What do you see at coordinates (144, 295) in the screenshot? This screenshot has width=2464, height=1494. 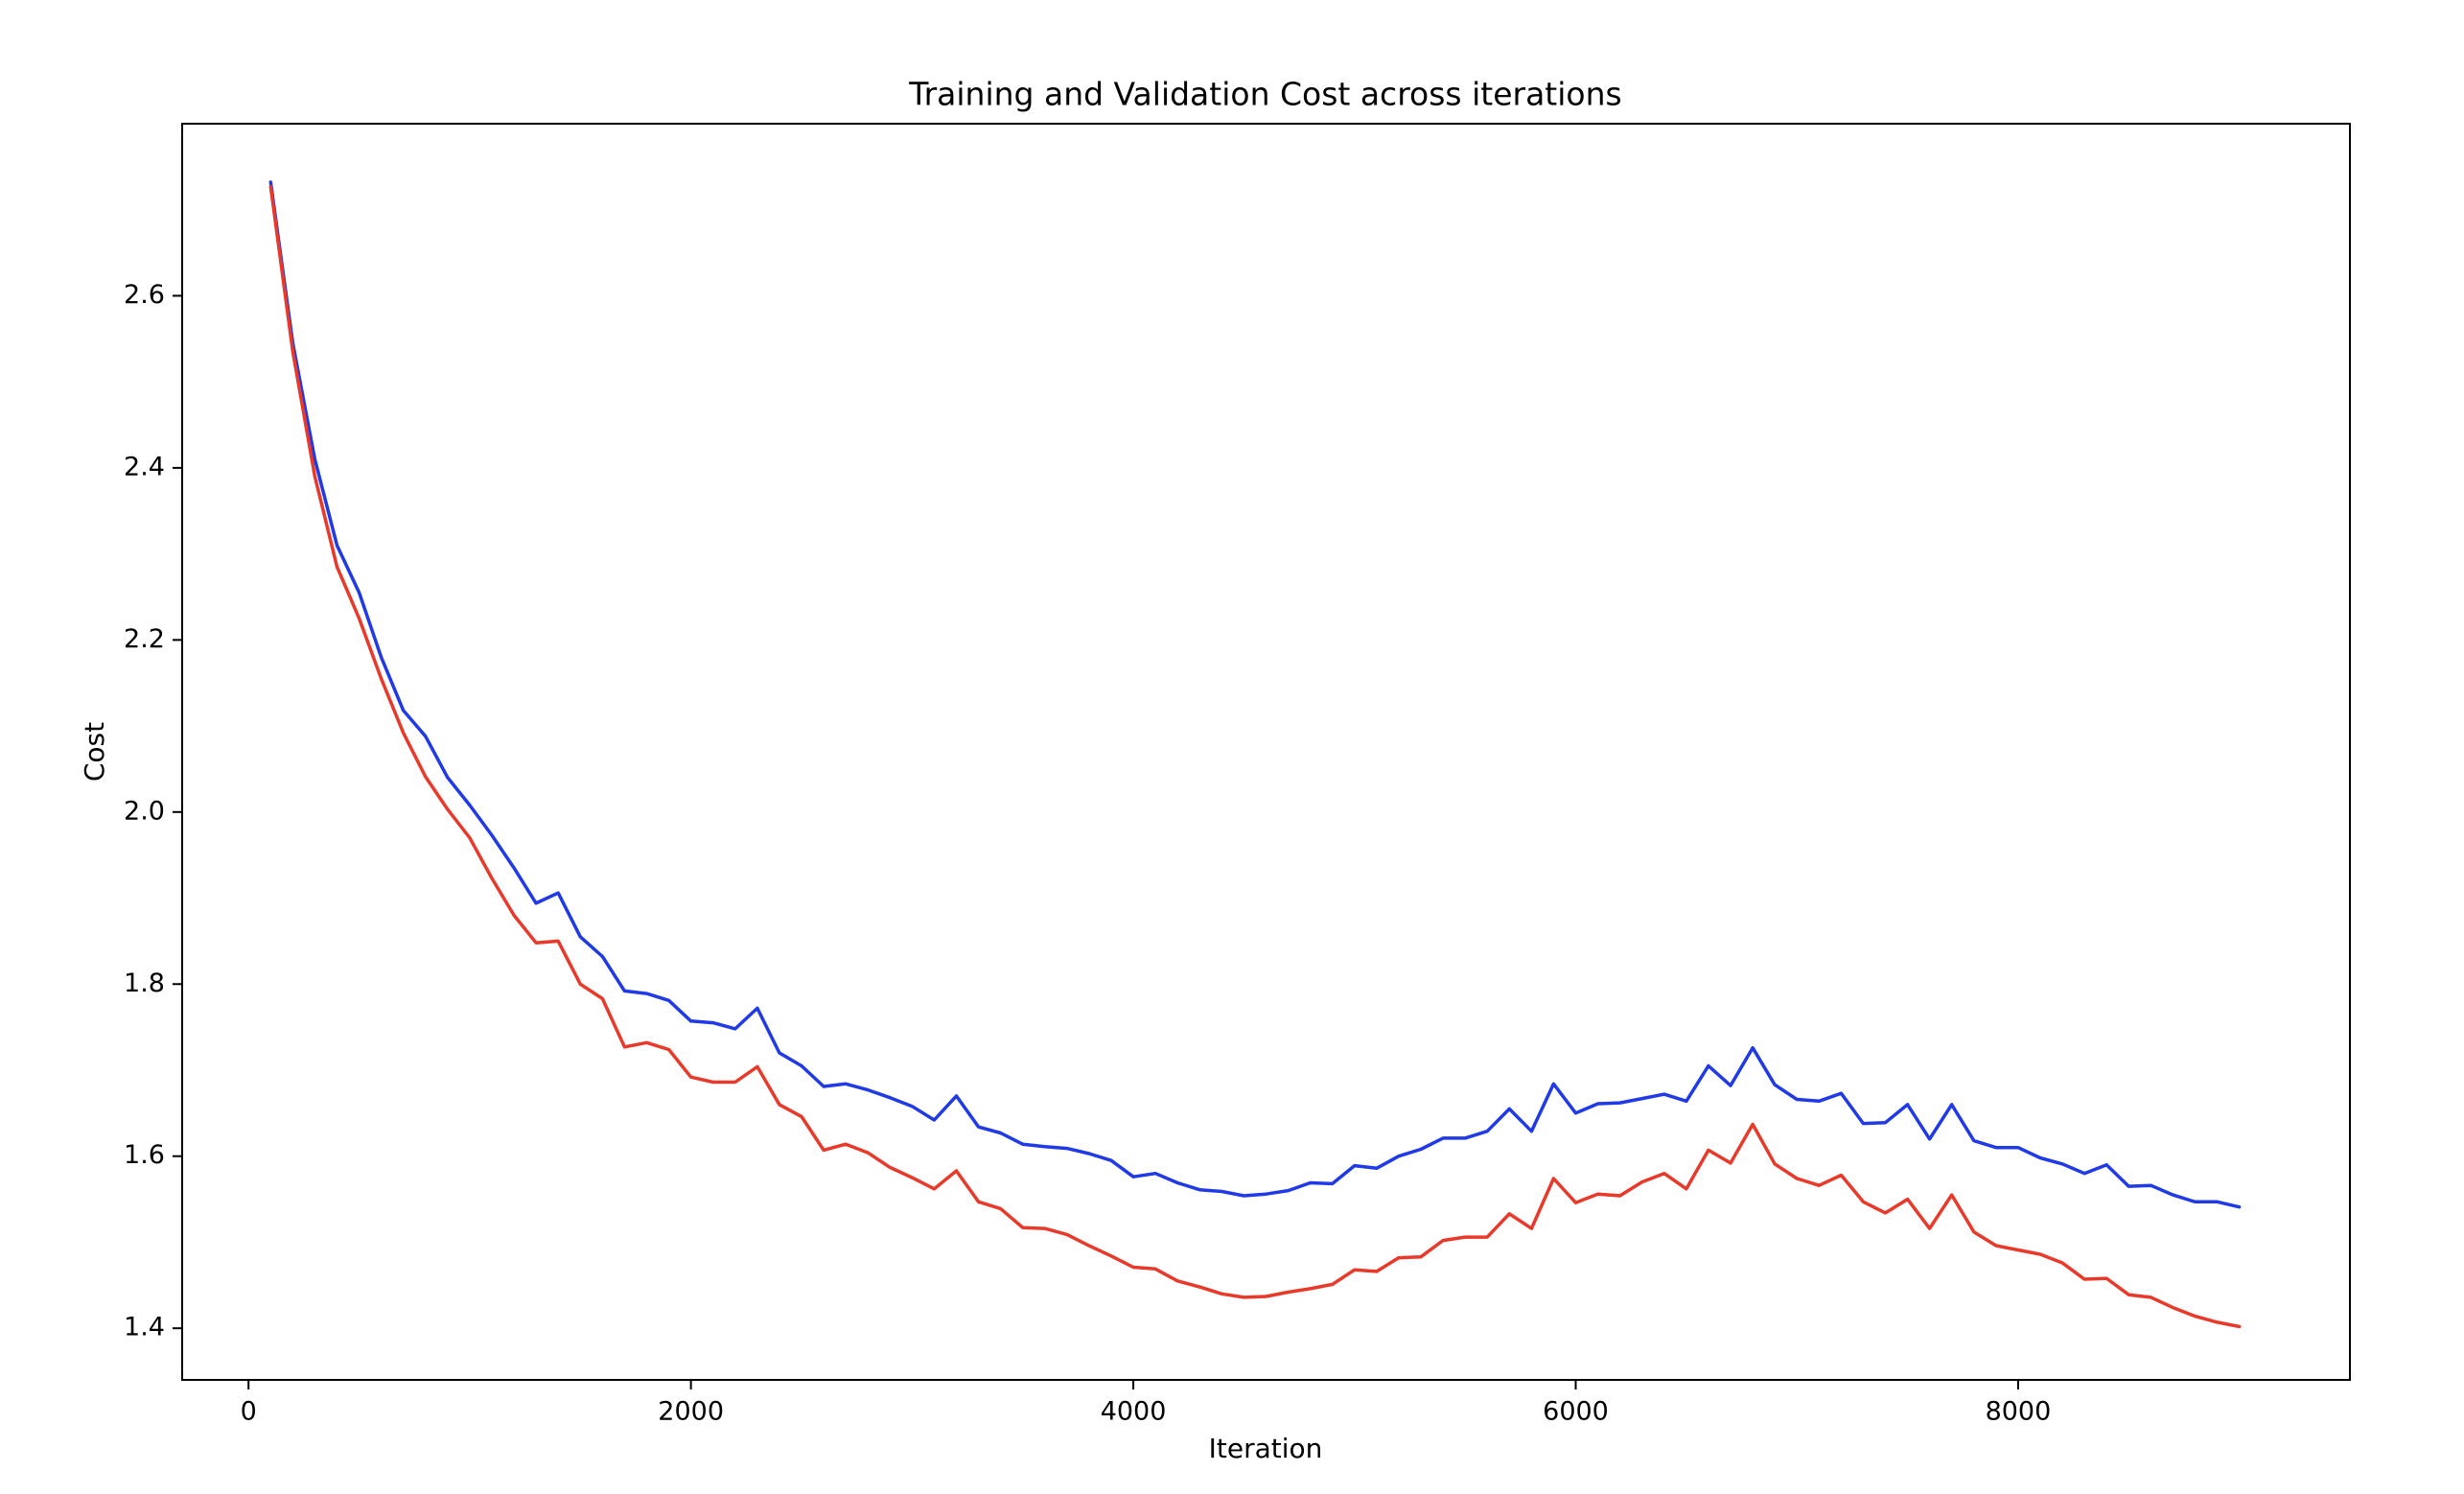 I see `y-tick-label: 2.6` at bounding box center [144, 295].